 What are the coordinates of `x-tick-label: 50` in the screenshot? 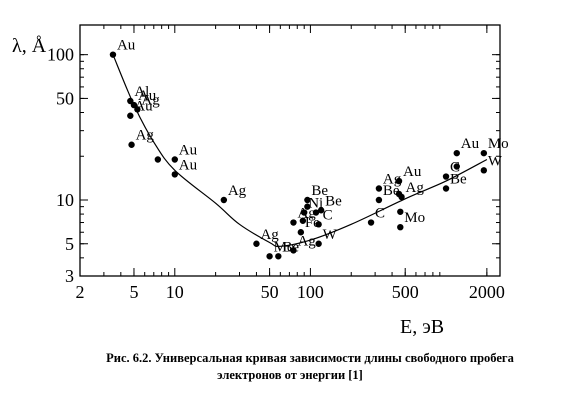 It's located at (270, 292).